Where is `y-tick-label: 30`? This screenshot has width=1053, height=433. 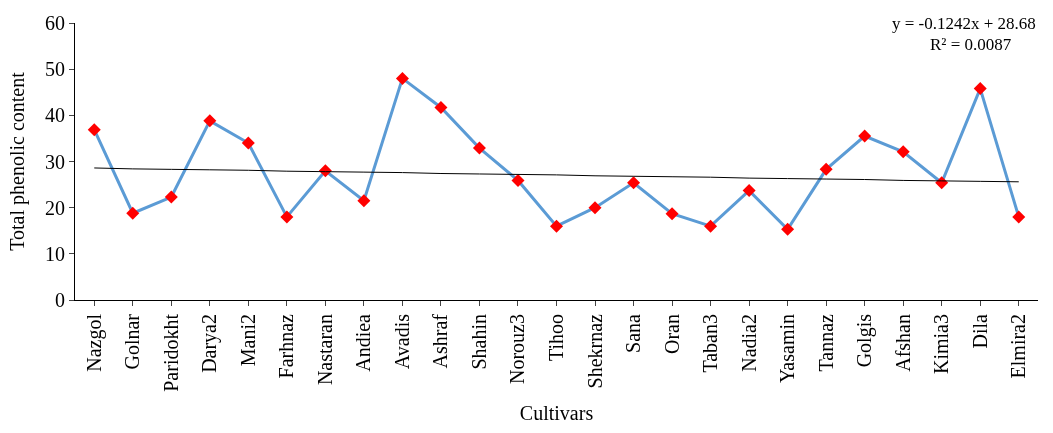 y-tick-label: 30 is located at coordinates (55, 161).